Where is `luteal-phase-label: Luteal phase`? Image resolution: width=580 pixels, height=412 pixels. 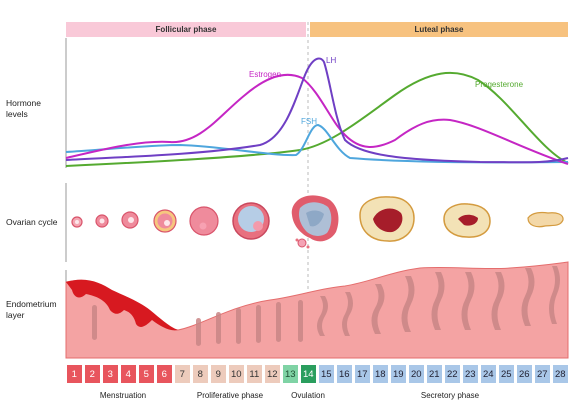 luteal-phase-label: Luteal phase is located at coordinates (439, 29).